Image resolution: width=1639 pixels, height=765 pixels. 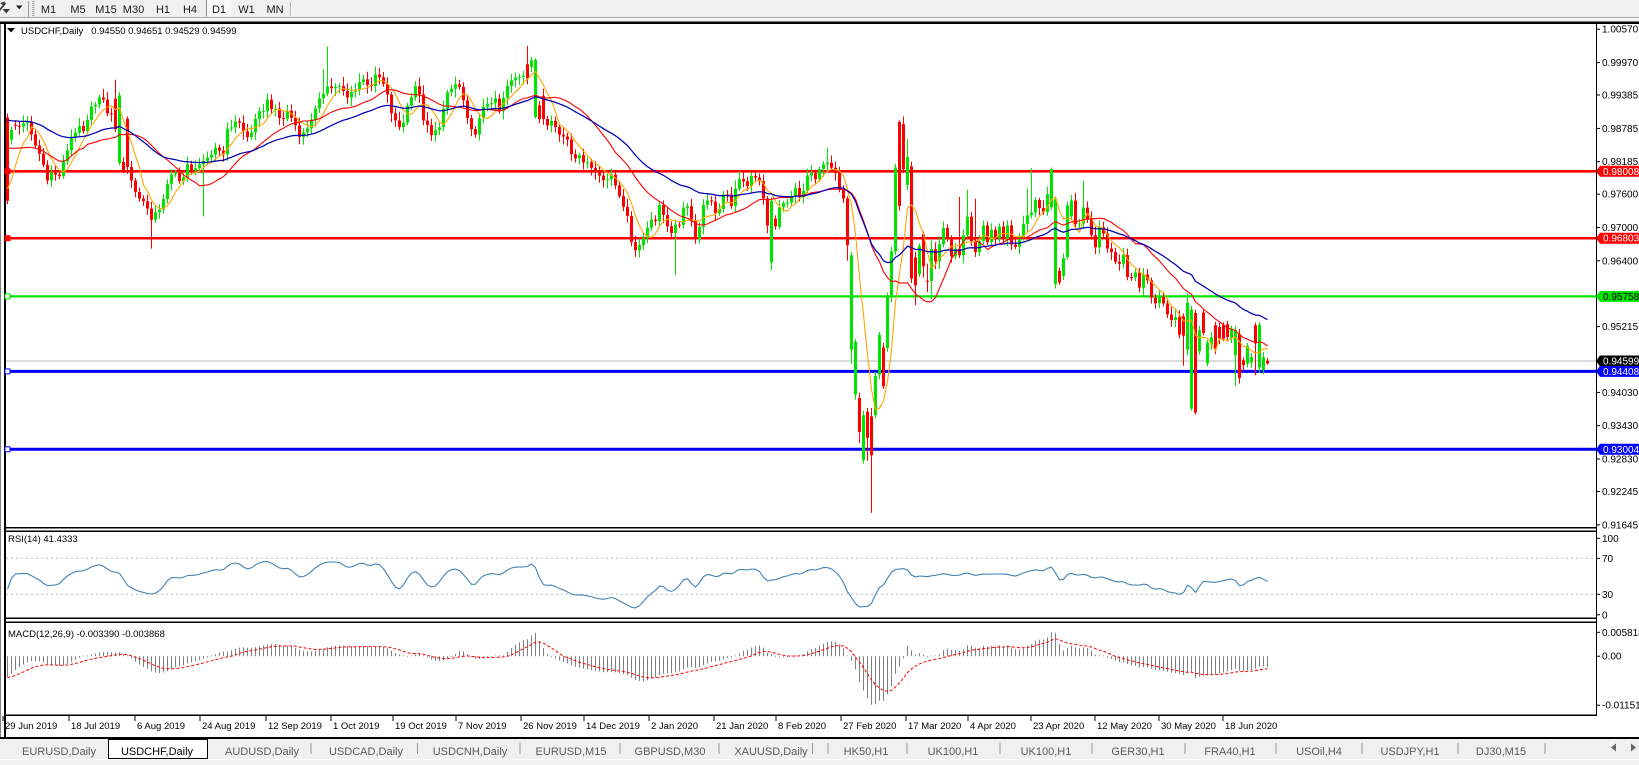 I want to click on svg-text: 0.97600, so click(x=1620, y=195).